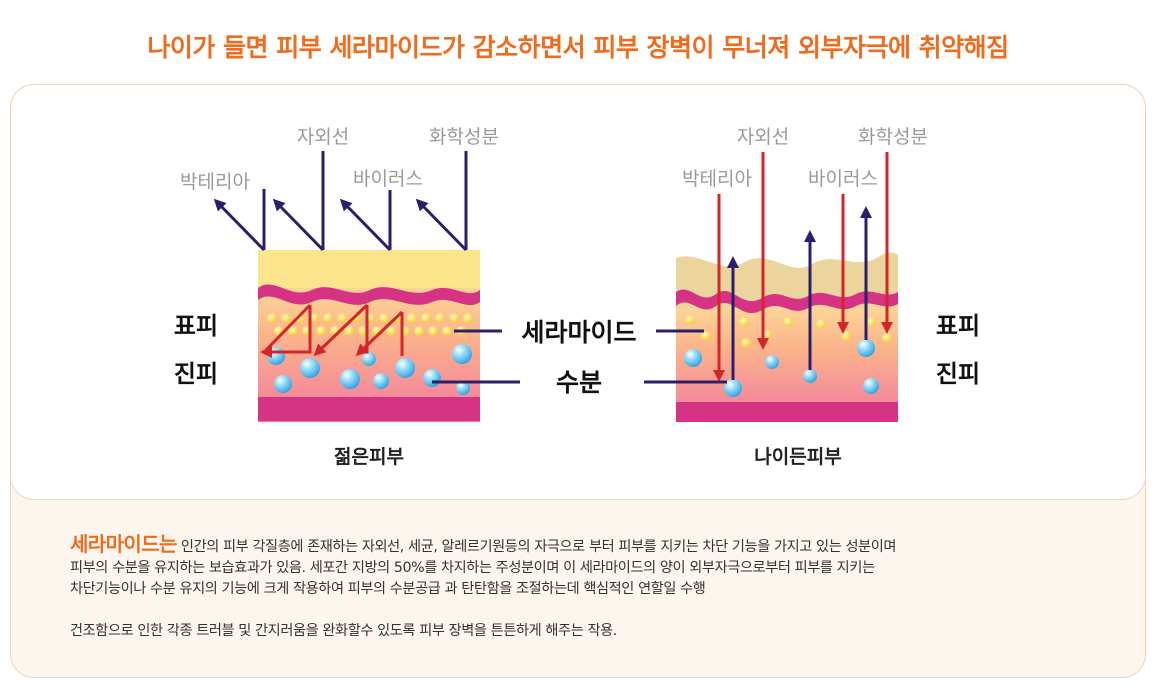  I want to click on young-dermis-label: 진피, so click(196, 374).